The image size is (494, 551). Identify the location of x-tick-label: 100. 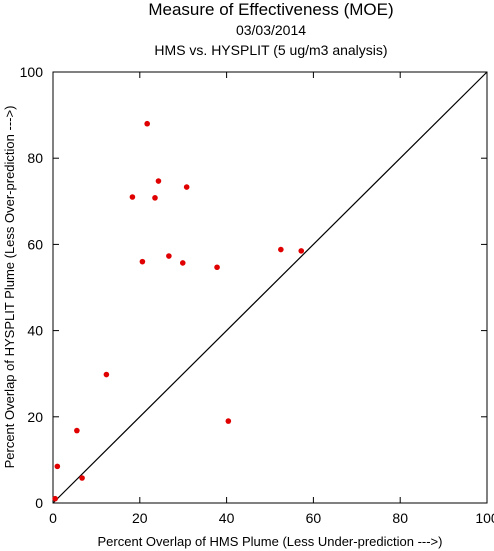
(484, 518).